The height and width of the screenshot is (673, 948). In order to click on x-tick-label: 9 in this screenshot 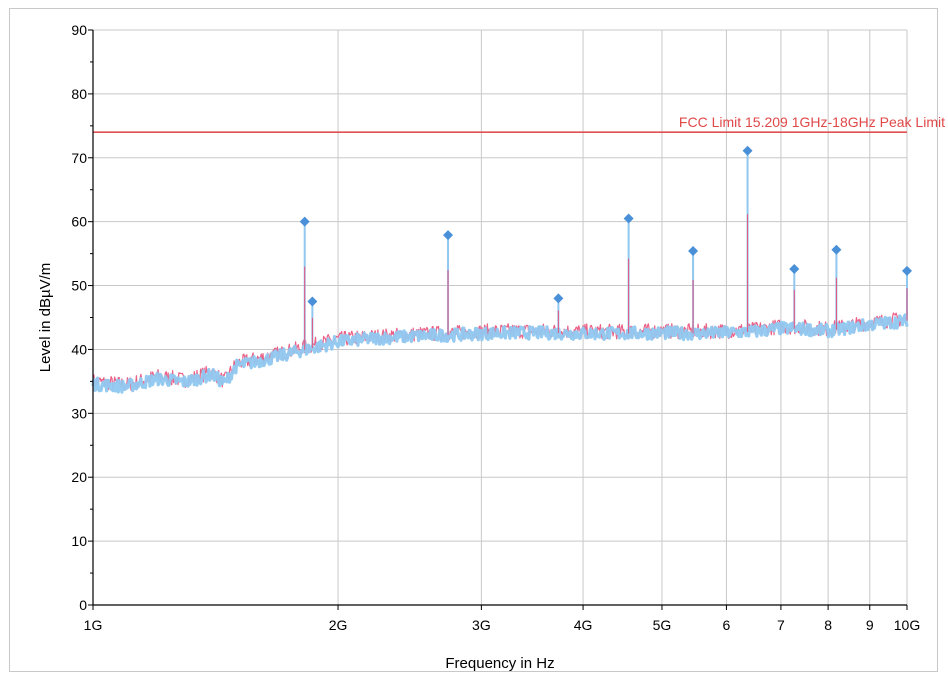, I will do `click(870, 625)`.